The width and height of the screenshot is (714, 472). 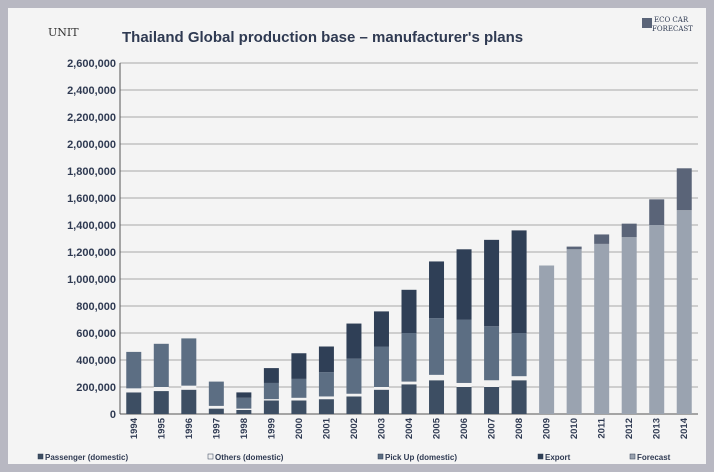 What do you see at coordinates (326, 428) in the screenshot?
I see `x-tick-label: 2001` at bounding box center [326, 428].